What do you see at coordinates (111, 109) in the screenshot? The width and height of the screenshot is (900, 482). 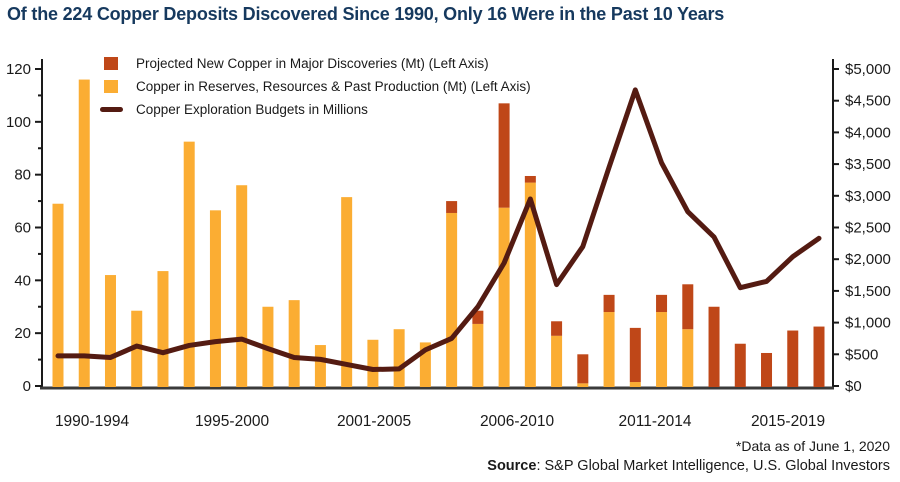 I see `budgets-series-line-swatch-icon` at bounding box center [111, 109].